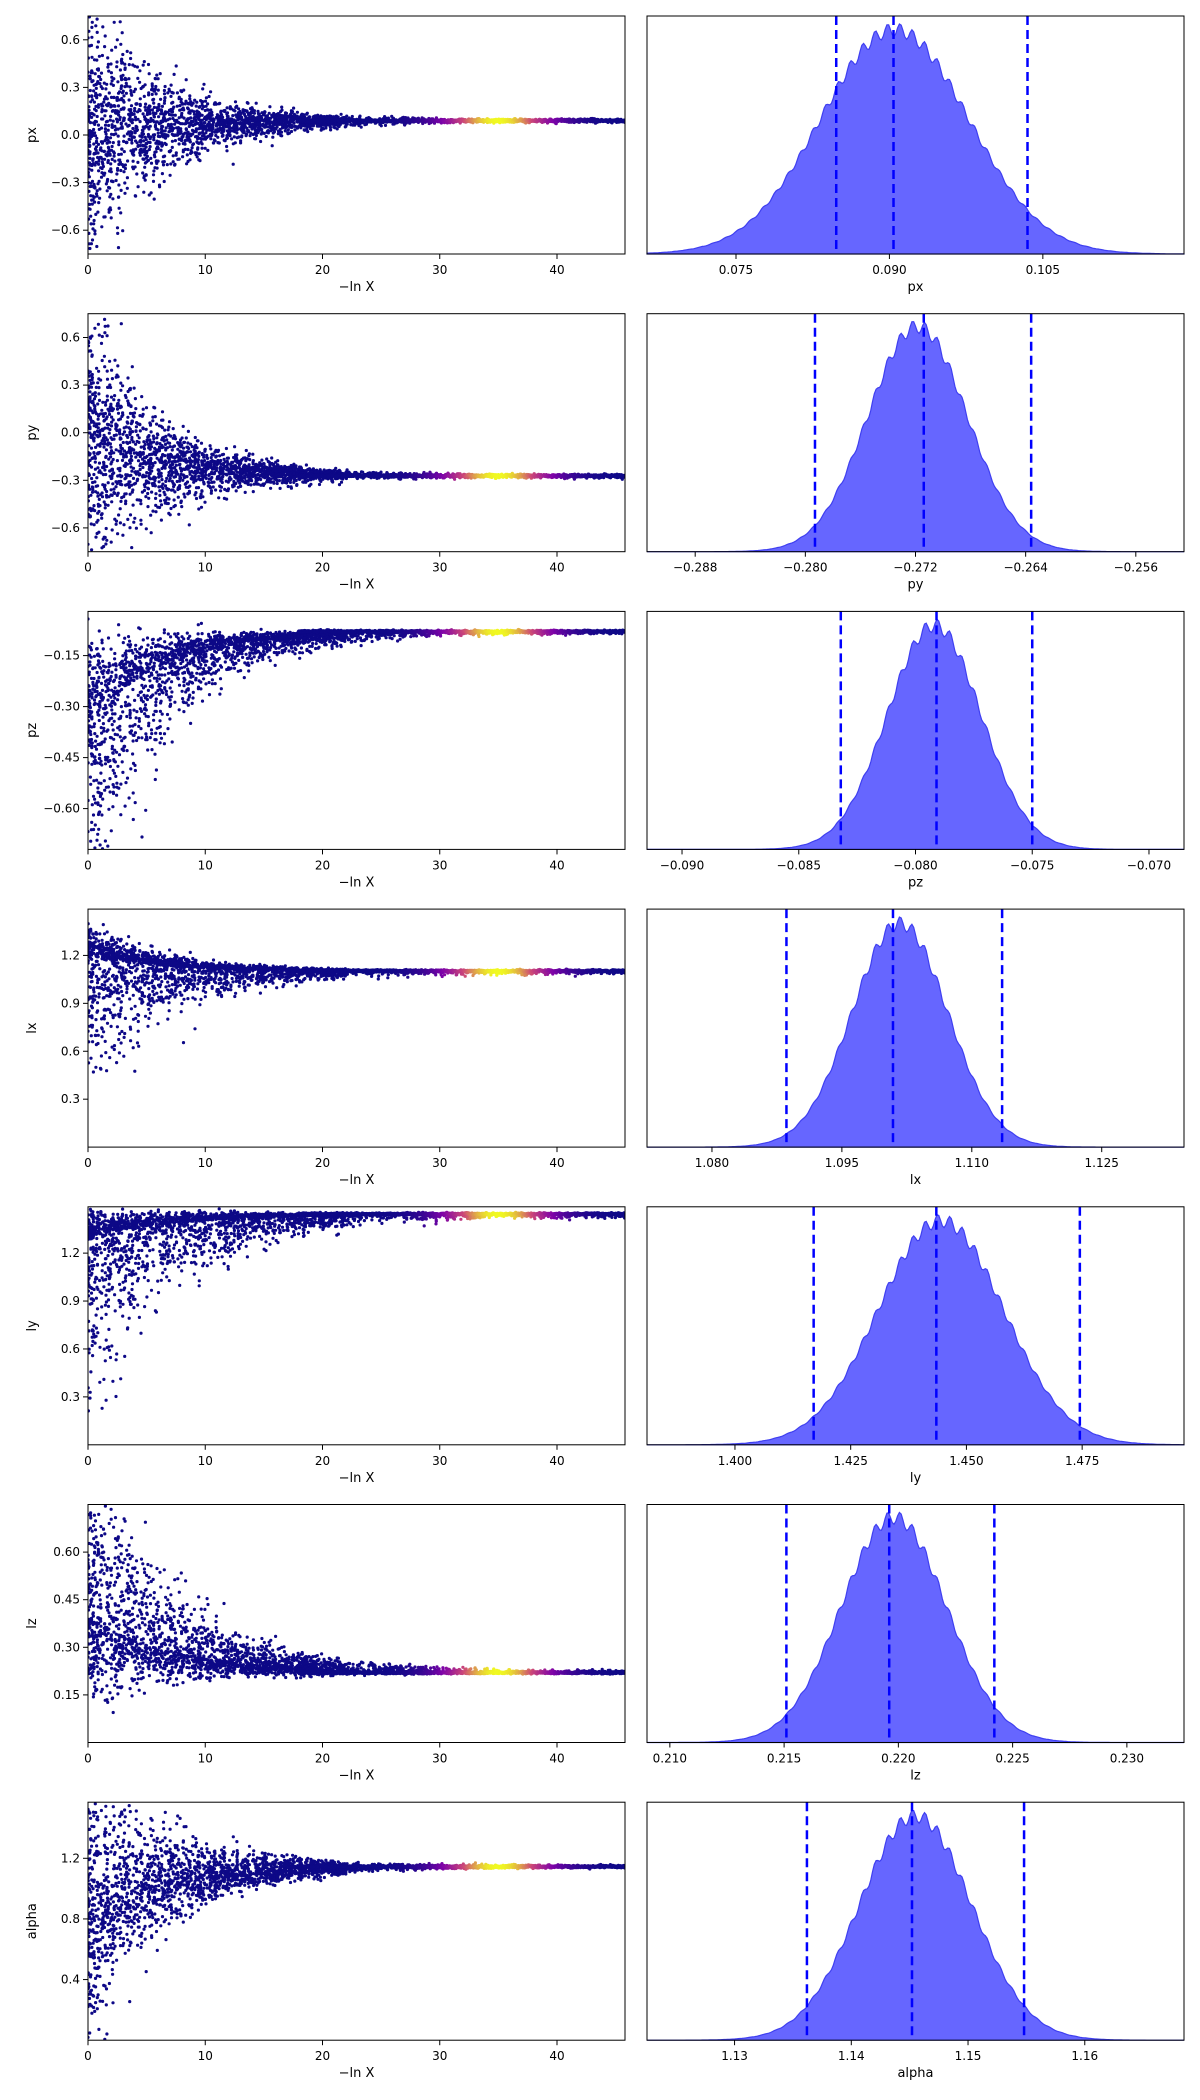  Describe the element at coordinates (356, 133) in the screenshot. I see `trace-points-px` at that location.